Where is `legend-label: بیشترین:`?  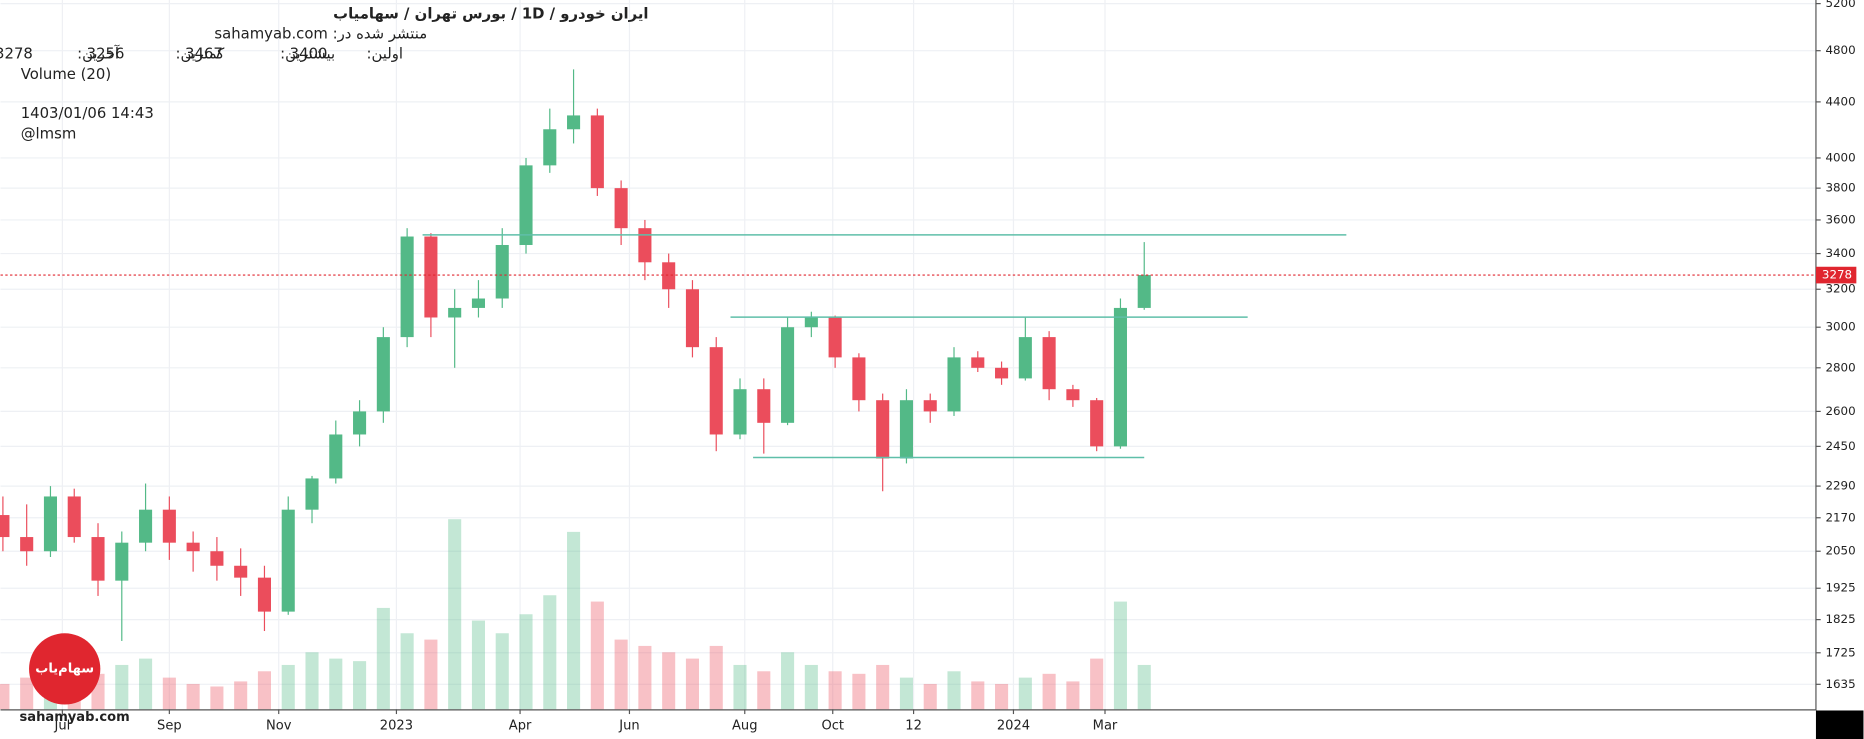 legend-label: بیشترین: is located at coordinates (307, 54).